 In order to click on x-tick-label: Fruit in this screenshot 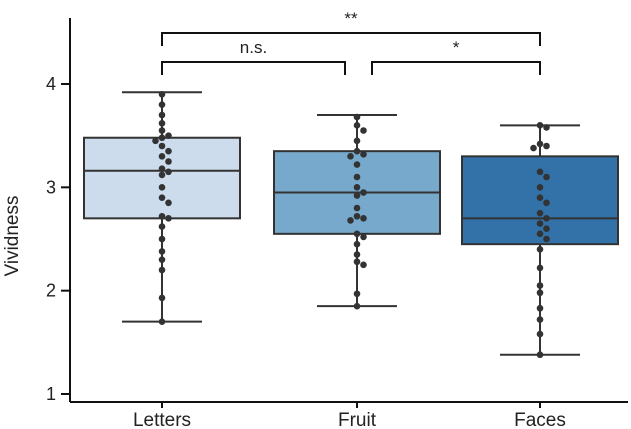, I will do `click(357, 419)`.